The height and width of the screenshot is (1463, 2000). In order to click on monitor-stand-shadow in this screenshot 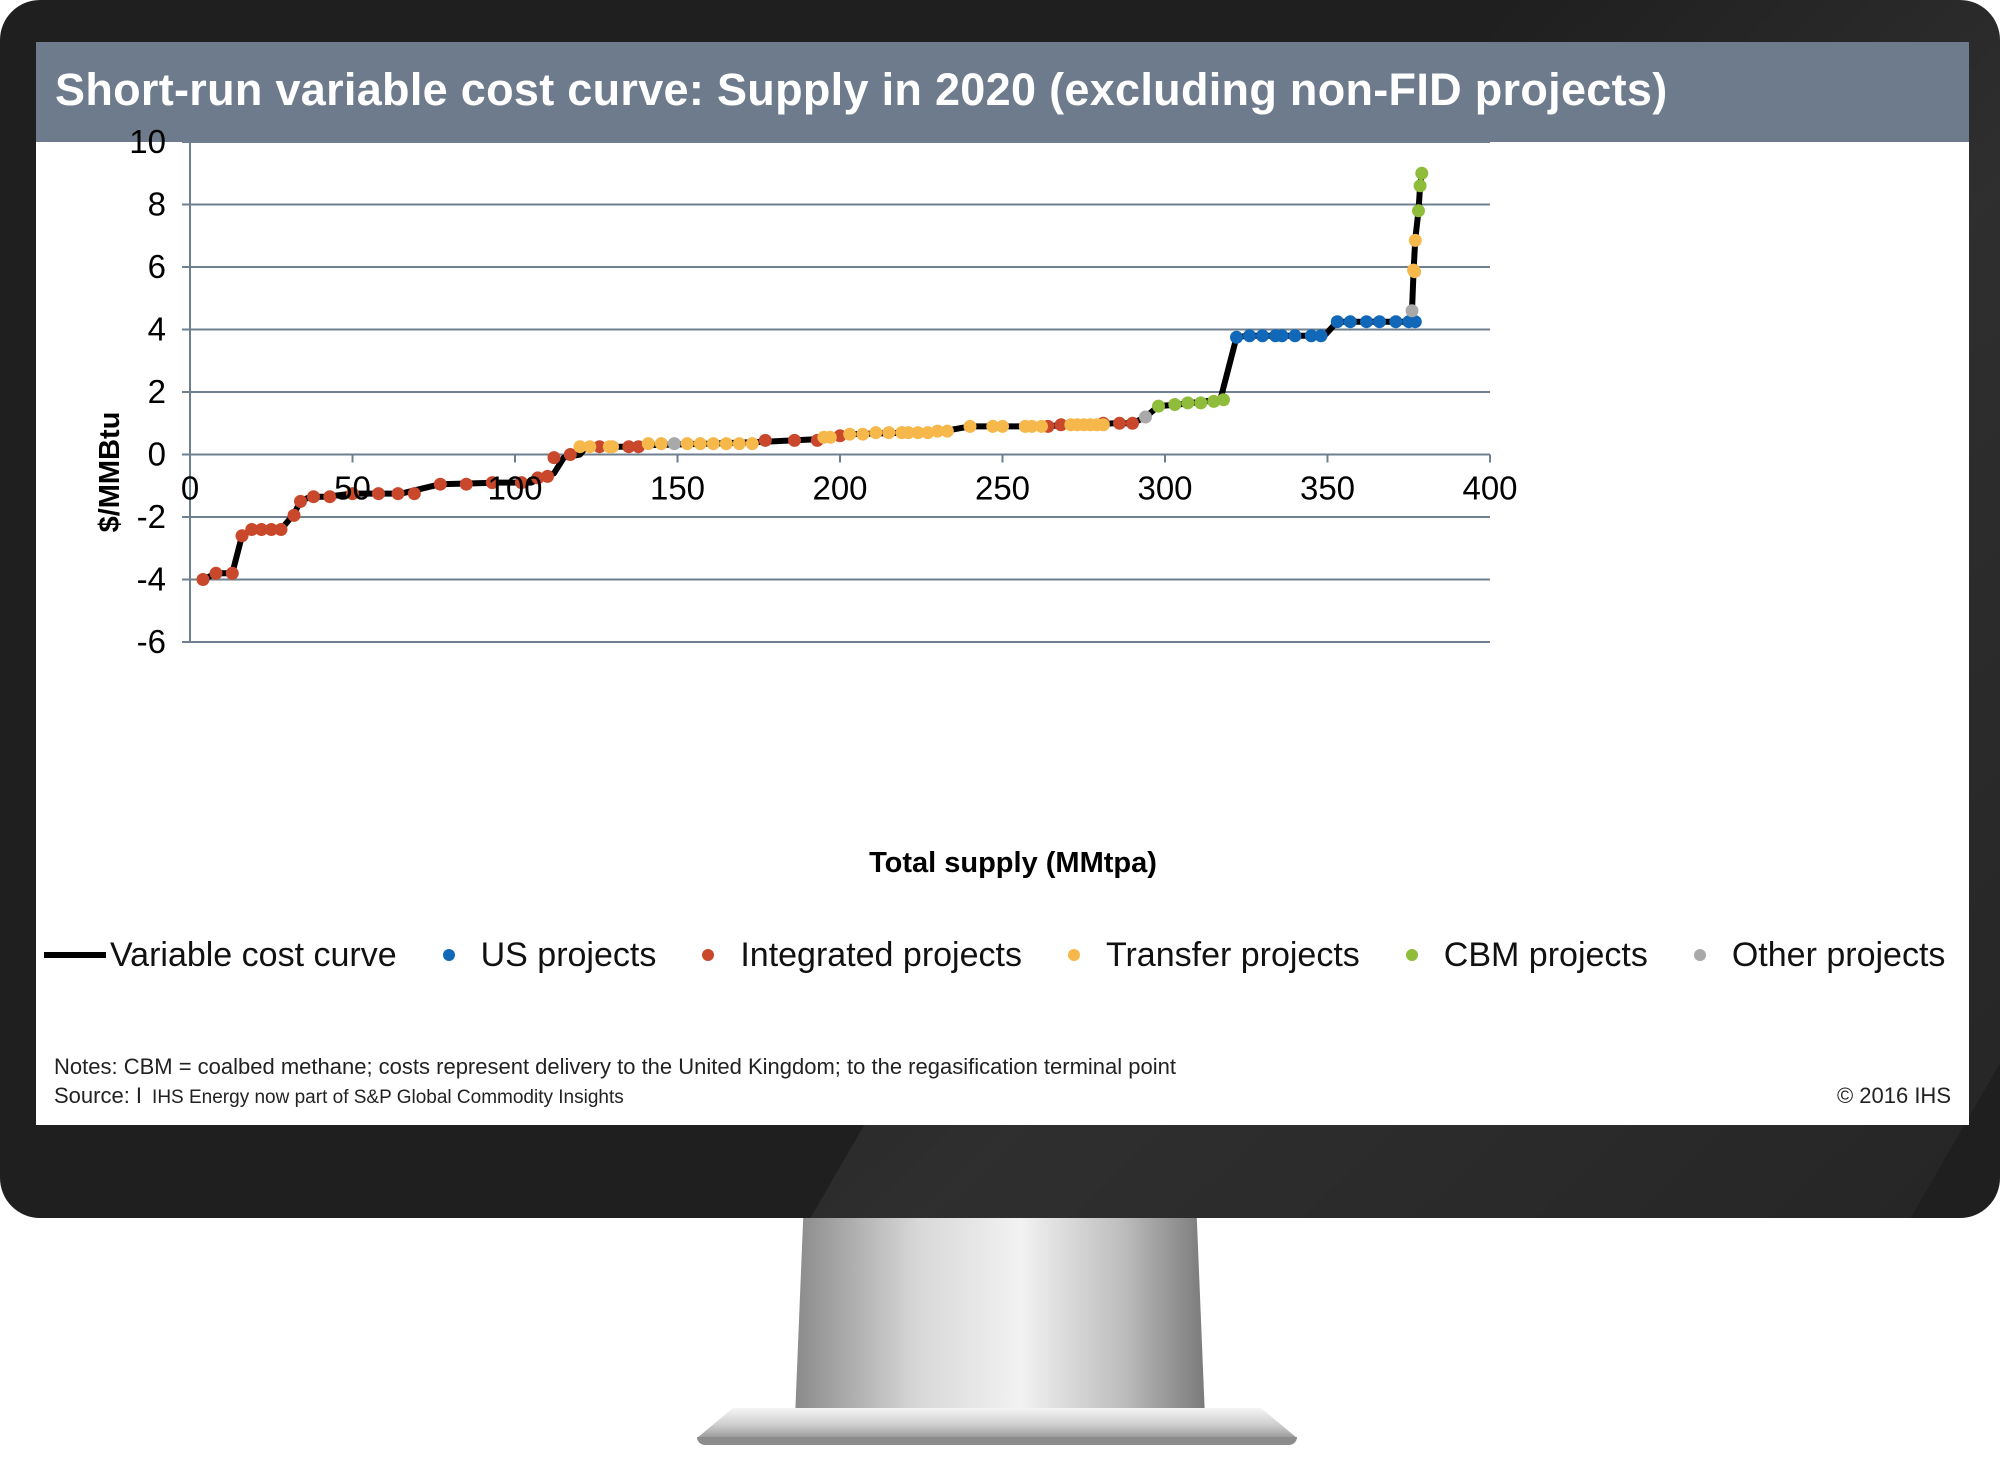, I will do `click(997, 1441)`.